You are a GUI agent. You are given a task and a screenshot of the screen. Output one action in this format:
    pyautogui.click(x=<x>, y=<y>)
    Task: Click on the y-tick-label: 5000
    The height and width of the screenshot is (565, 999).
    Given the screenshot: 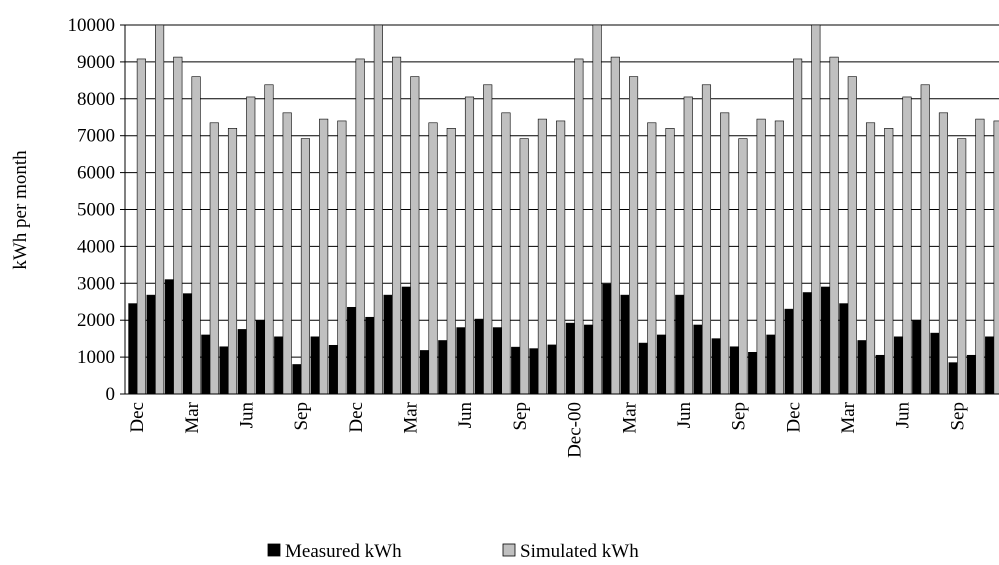 What is the action you would take?
    pyautogui.click(x=96, y=210)
    